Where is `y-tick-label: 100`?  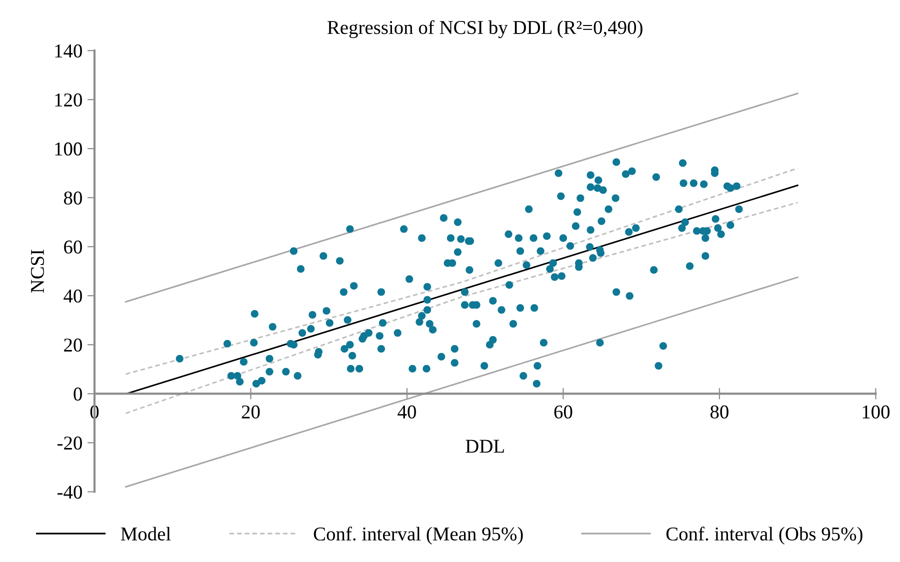
y-tick-label: 100 is located at coordinates (68, 149).